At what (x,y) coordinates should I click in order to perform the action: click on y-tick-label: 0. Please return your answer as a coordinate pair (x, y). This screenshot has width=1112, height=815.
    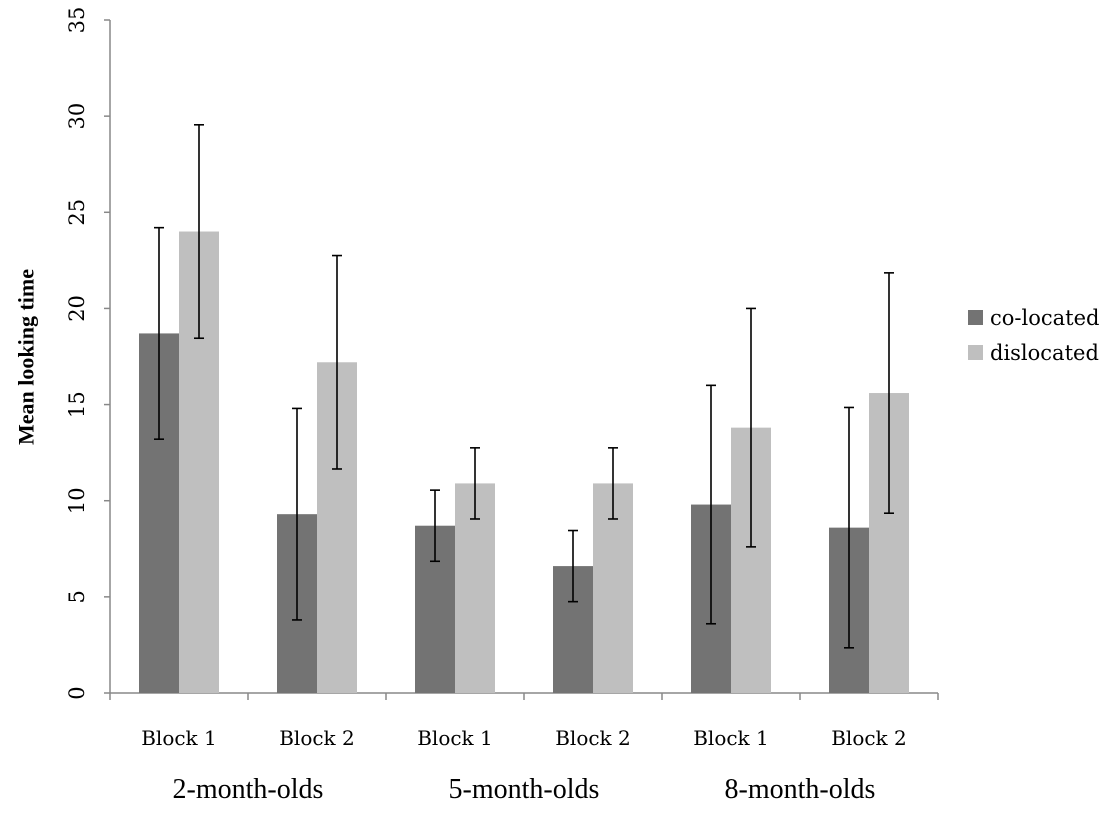
    Looking at the image, I should click on (77, 692).